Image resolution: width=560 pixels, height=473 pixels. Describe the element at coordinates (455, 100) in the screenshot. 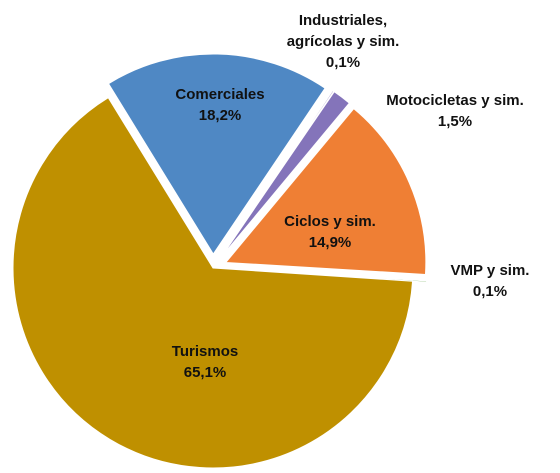

I see `slice-label: Motocicletas y sim.` at that location.